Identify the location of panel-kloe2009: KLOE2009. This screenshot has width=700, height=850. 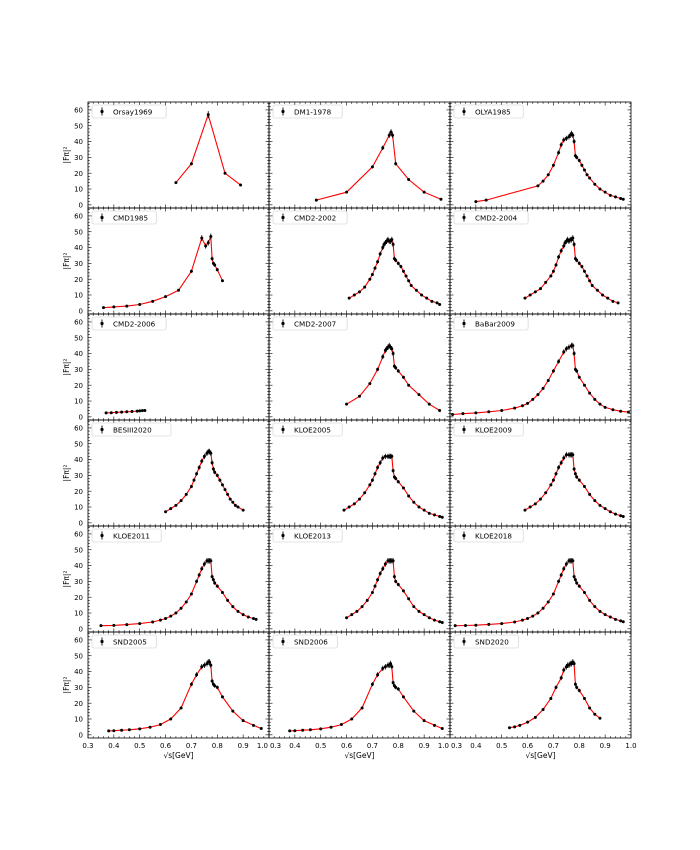
(540, 473).